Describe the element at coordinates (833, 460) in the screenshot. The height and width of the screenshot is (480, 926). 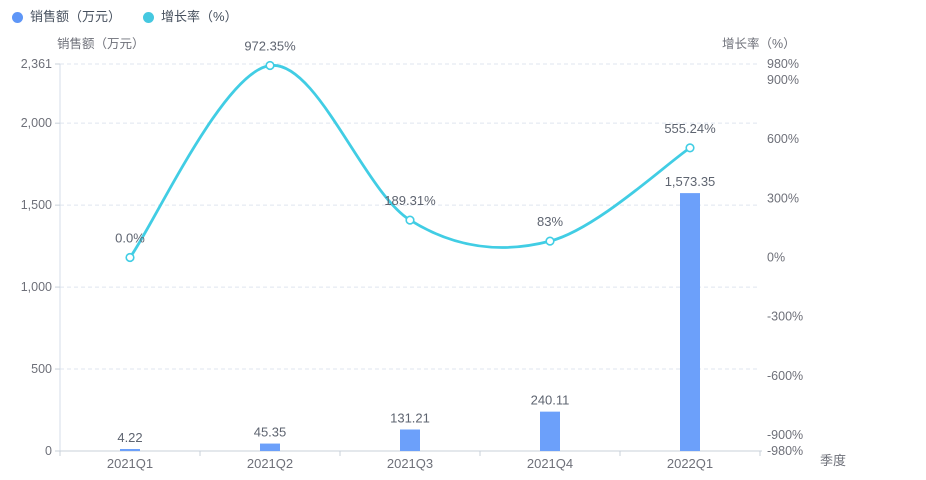
I see `x-axis-name: 季度` at that location.